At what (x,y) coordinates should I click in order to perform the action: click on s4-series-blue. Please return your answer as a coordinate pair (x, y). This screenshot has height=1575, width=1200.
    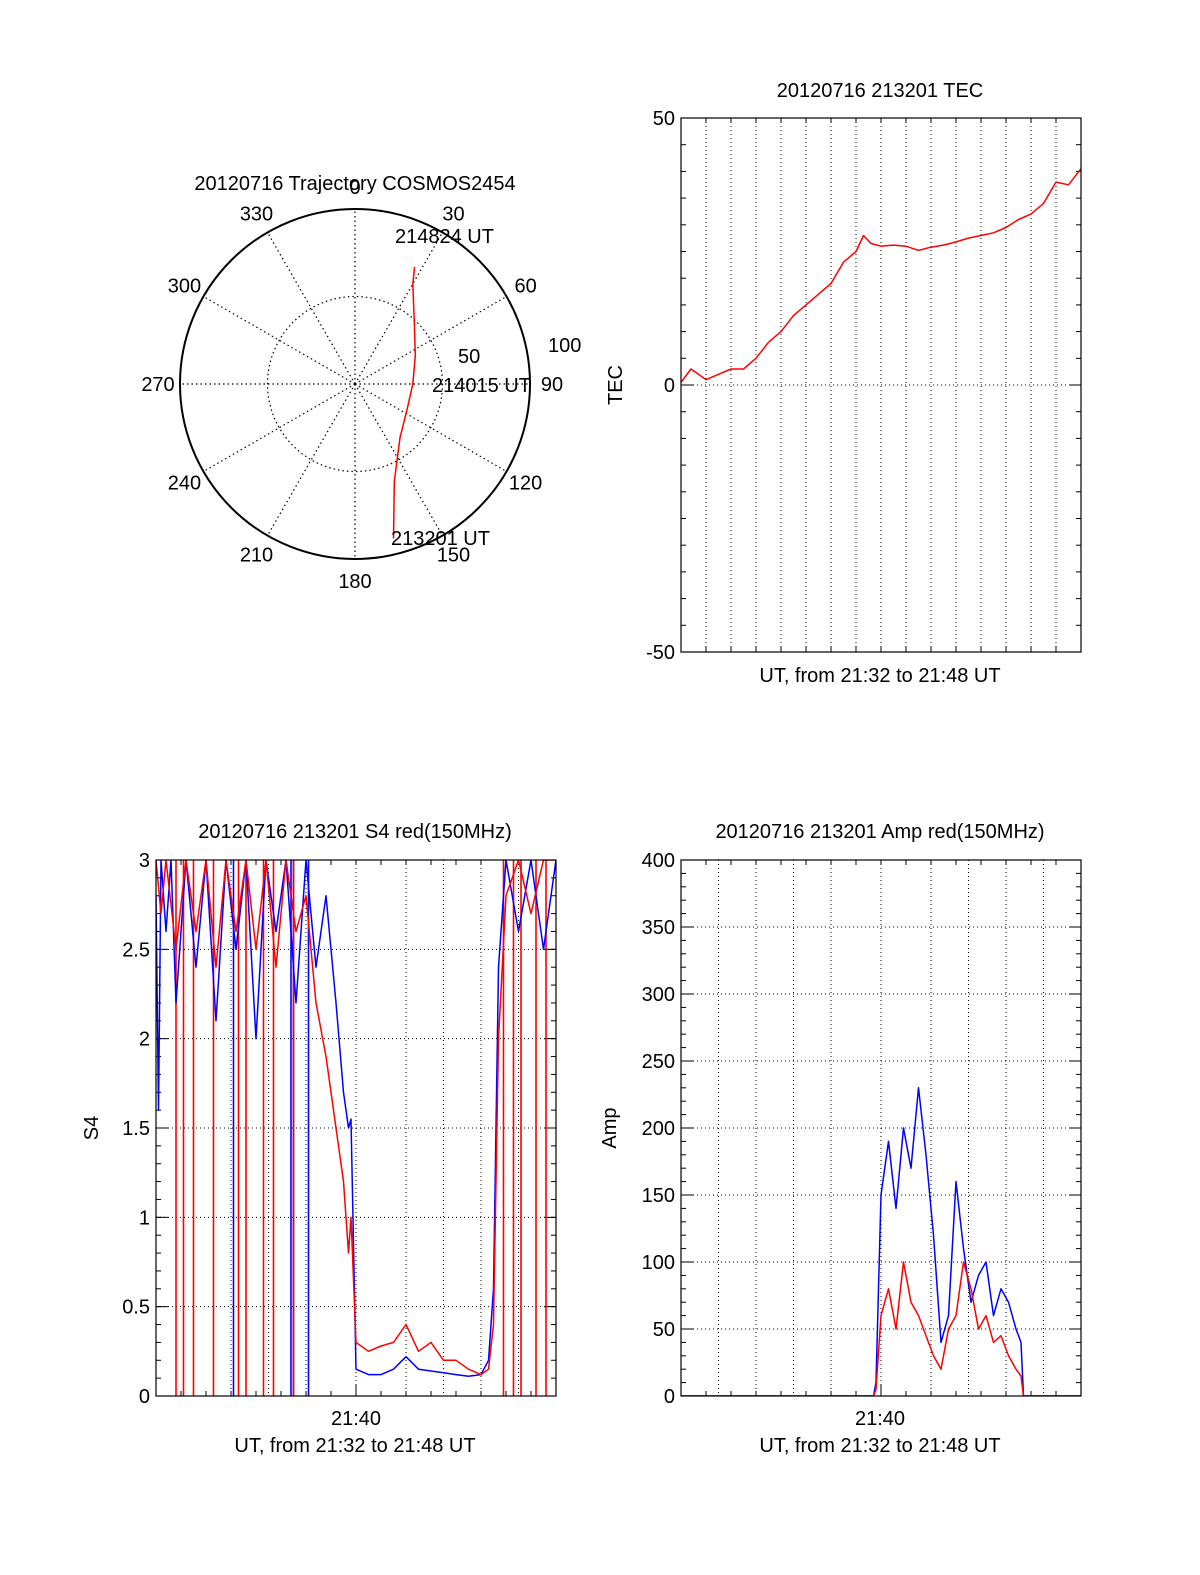
    Looking at the image, I should click on (356, 1119).